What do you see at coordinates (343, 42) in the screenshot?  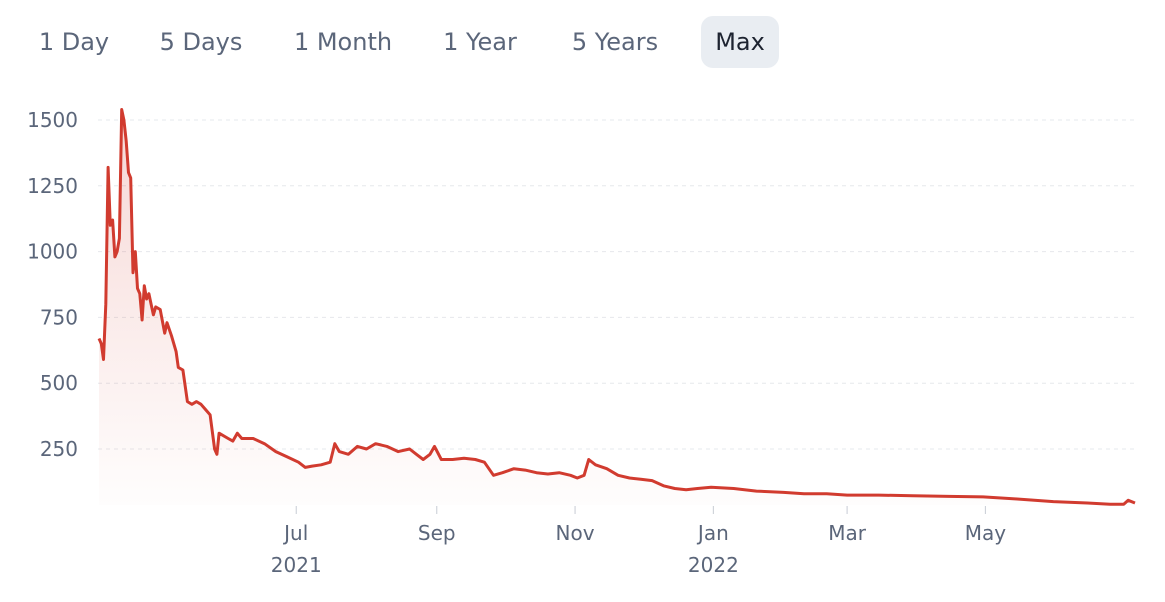 I see `range-1-month-button: 1 Month` at bounding box center [343, 42].